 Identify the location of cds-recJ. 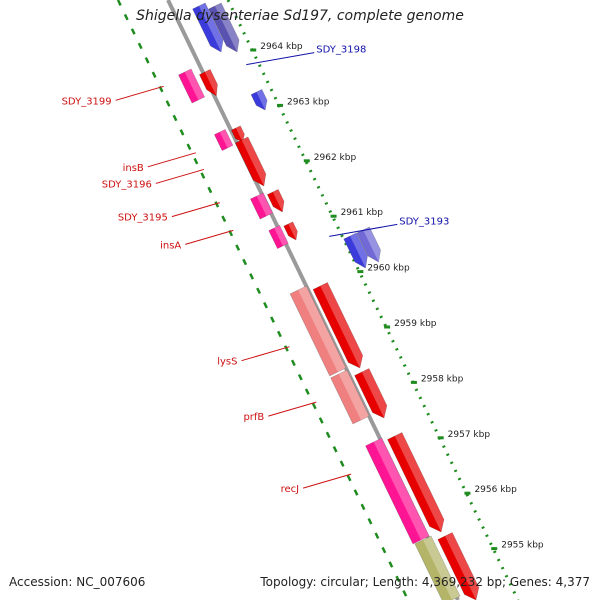
(416, 482).